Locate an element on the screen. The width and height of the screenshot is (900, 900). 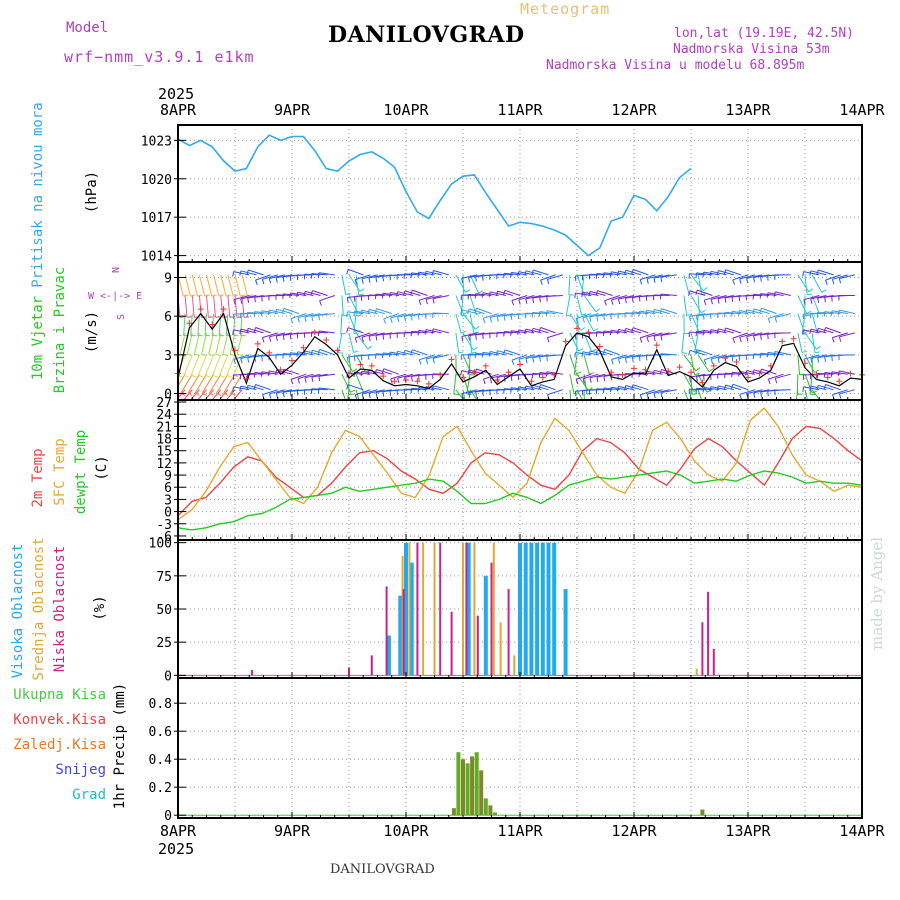
x-tick-label-bottom: 8APR is located at coordinates (178, 831).